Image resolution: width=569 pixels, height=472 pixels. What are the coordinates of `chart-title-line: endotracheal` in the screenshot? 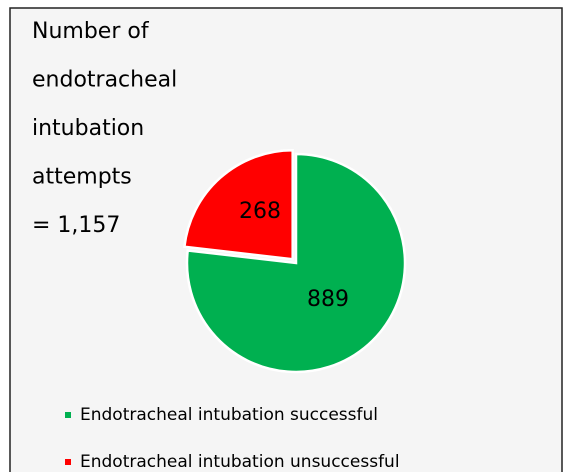 It's located at (104, 80).